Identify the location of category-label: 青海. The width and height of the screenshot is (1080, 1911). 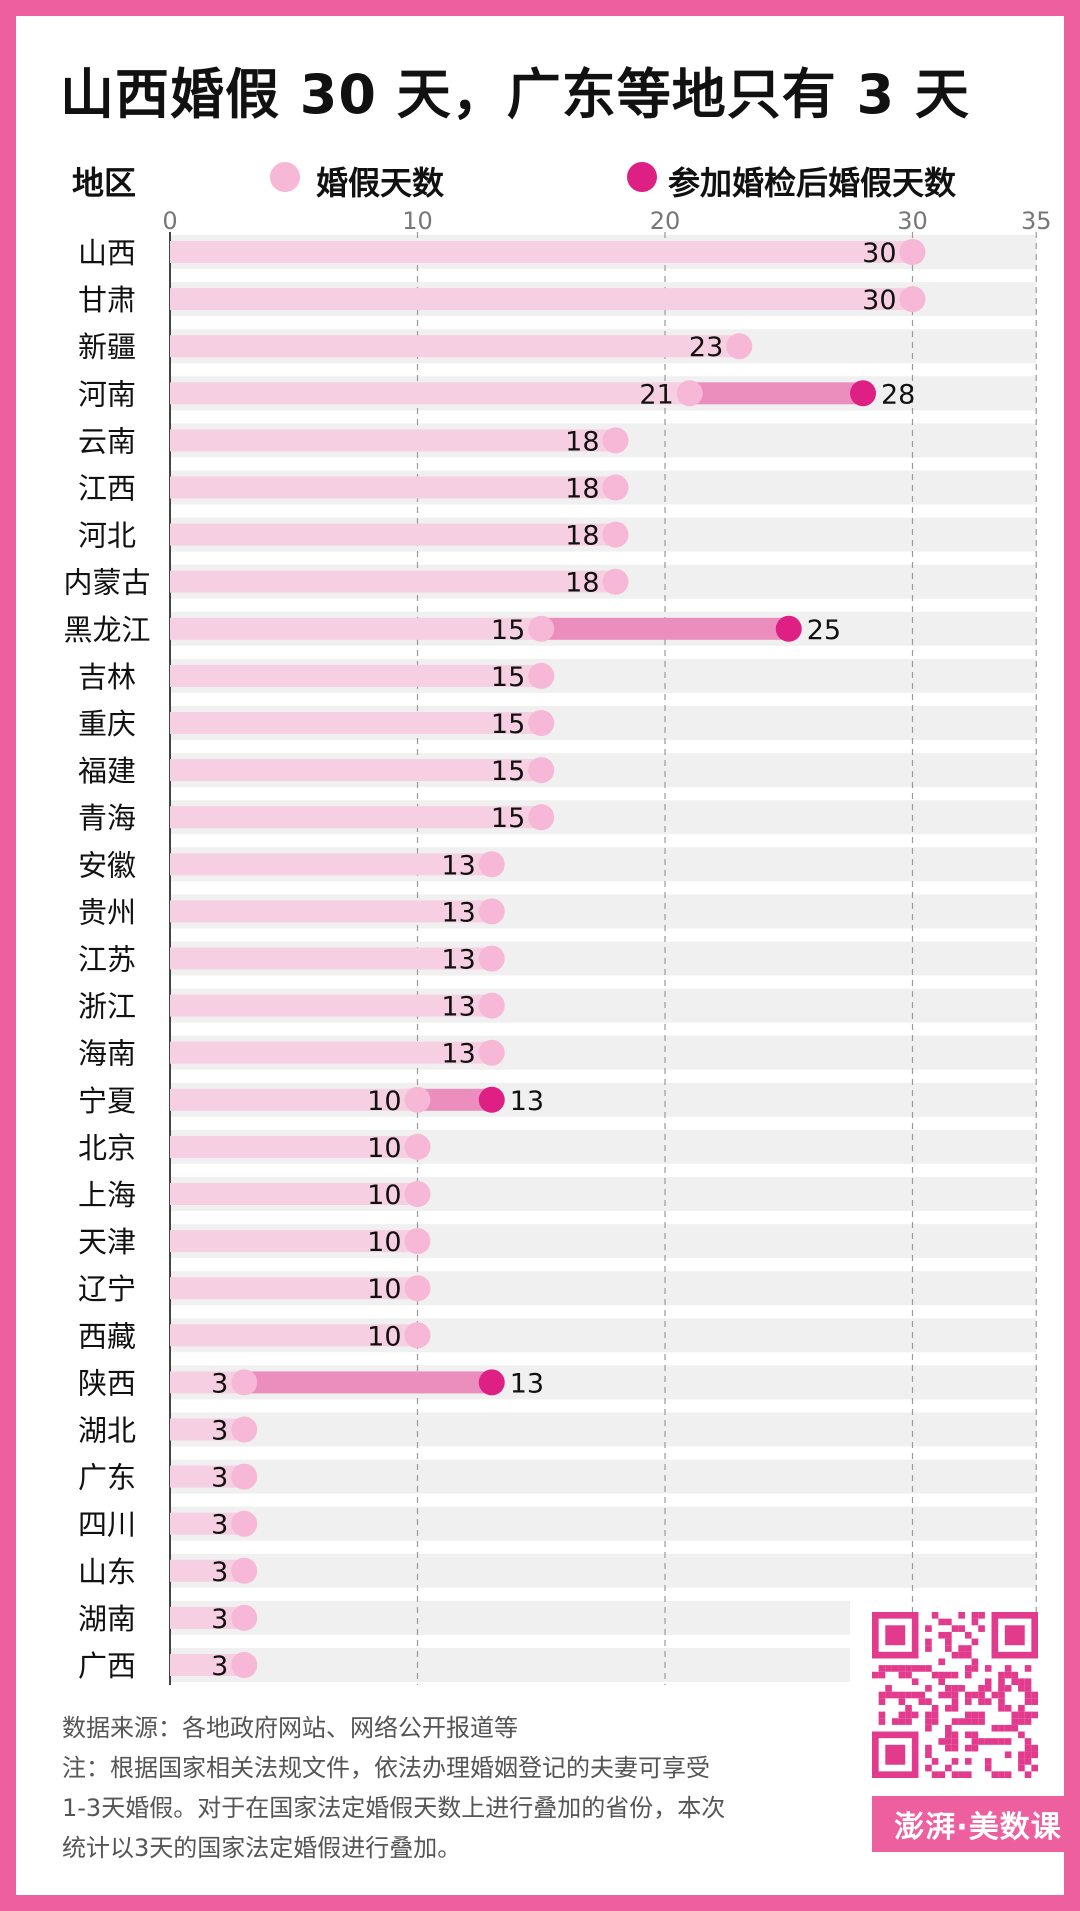
(107, 818).